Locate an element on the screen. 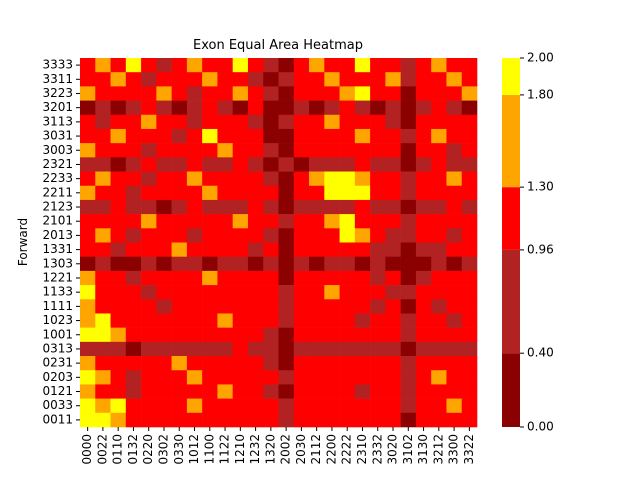 The height and width of the screenshot is (480, 640). colorbar-tick-label: 2.00 is located at coordinates (540, 58).